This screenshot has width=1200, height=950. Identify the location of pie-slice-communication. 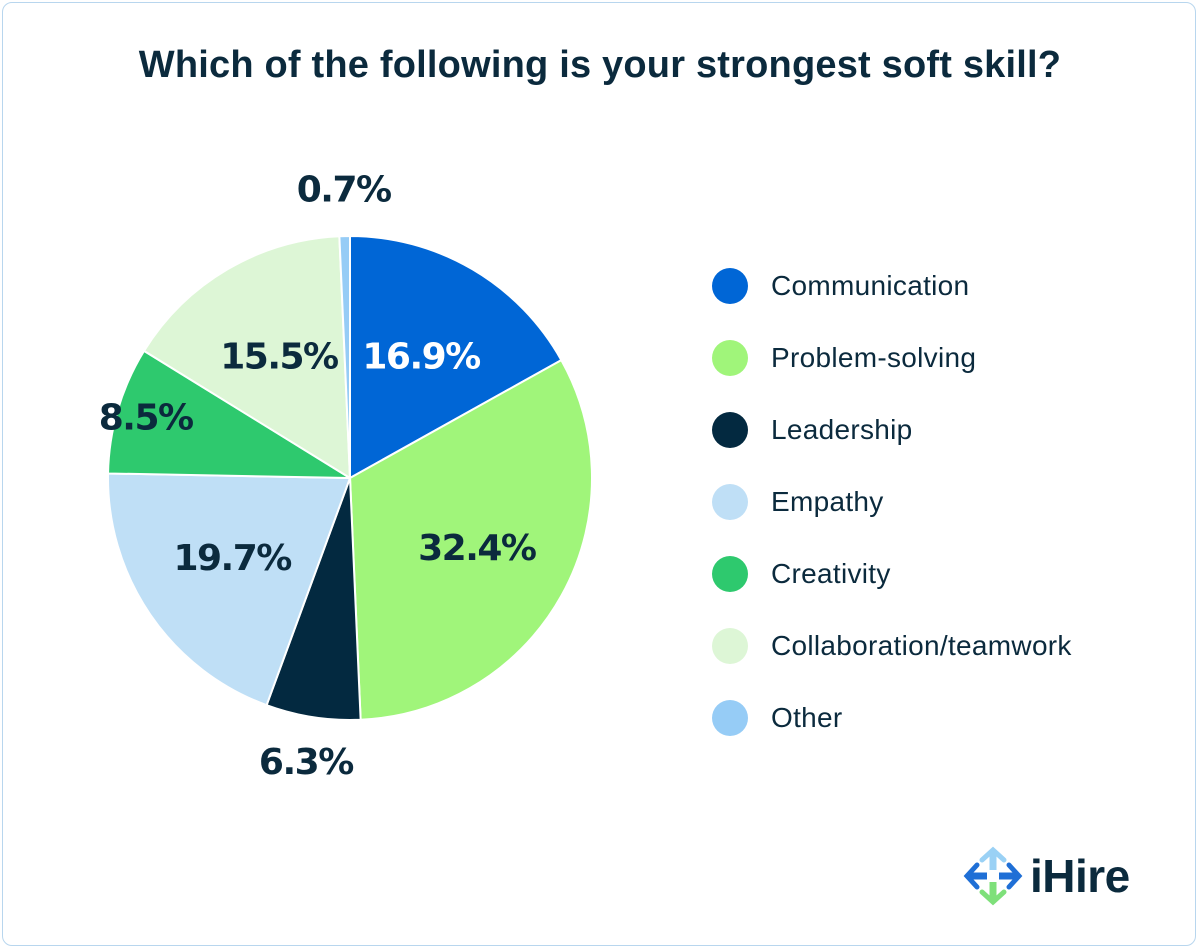
(456, 357).